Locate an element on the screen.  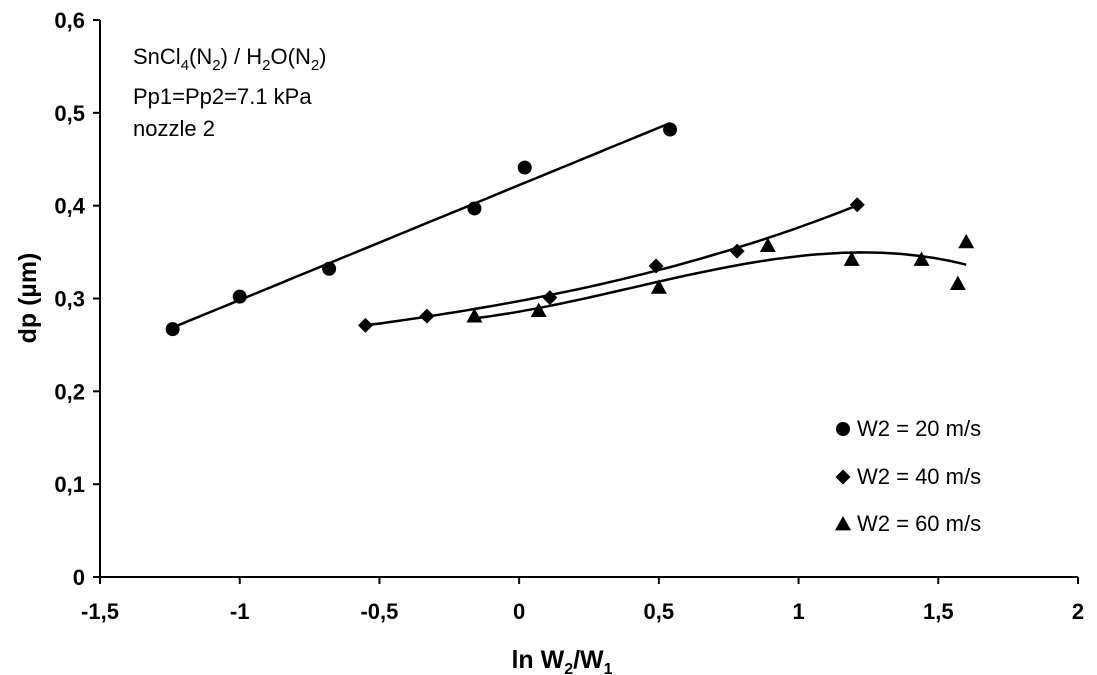
y-tick-label: 0,1 is located at coordinates (69, 484).